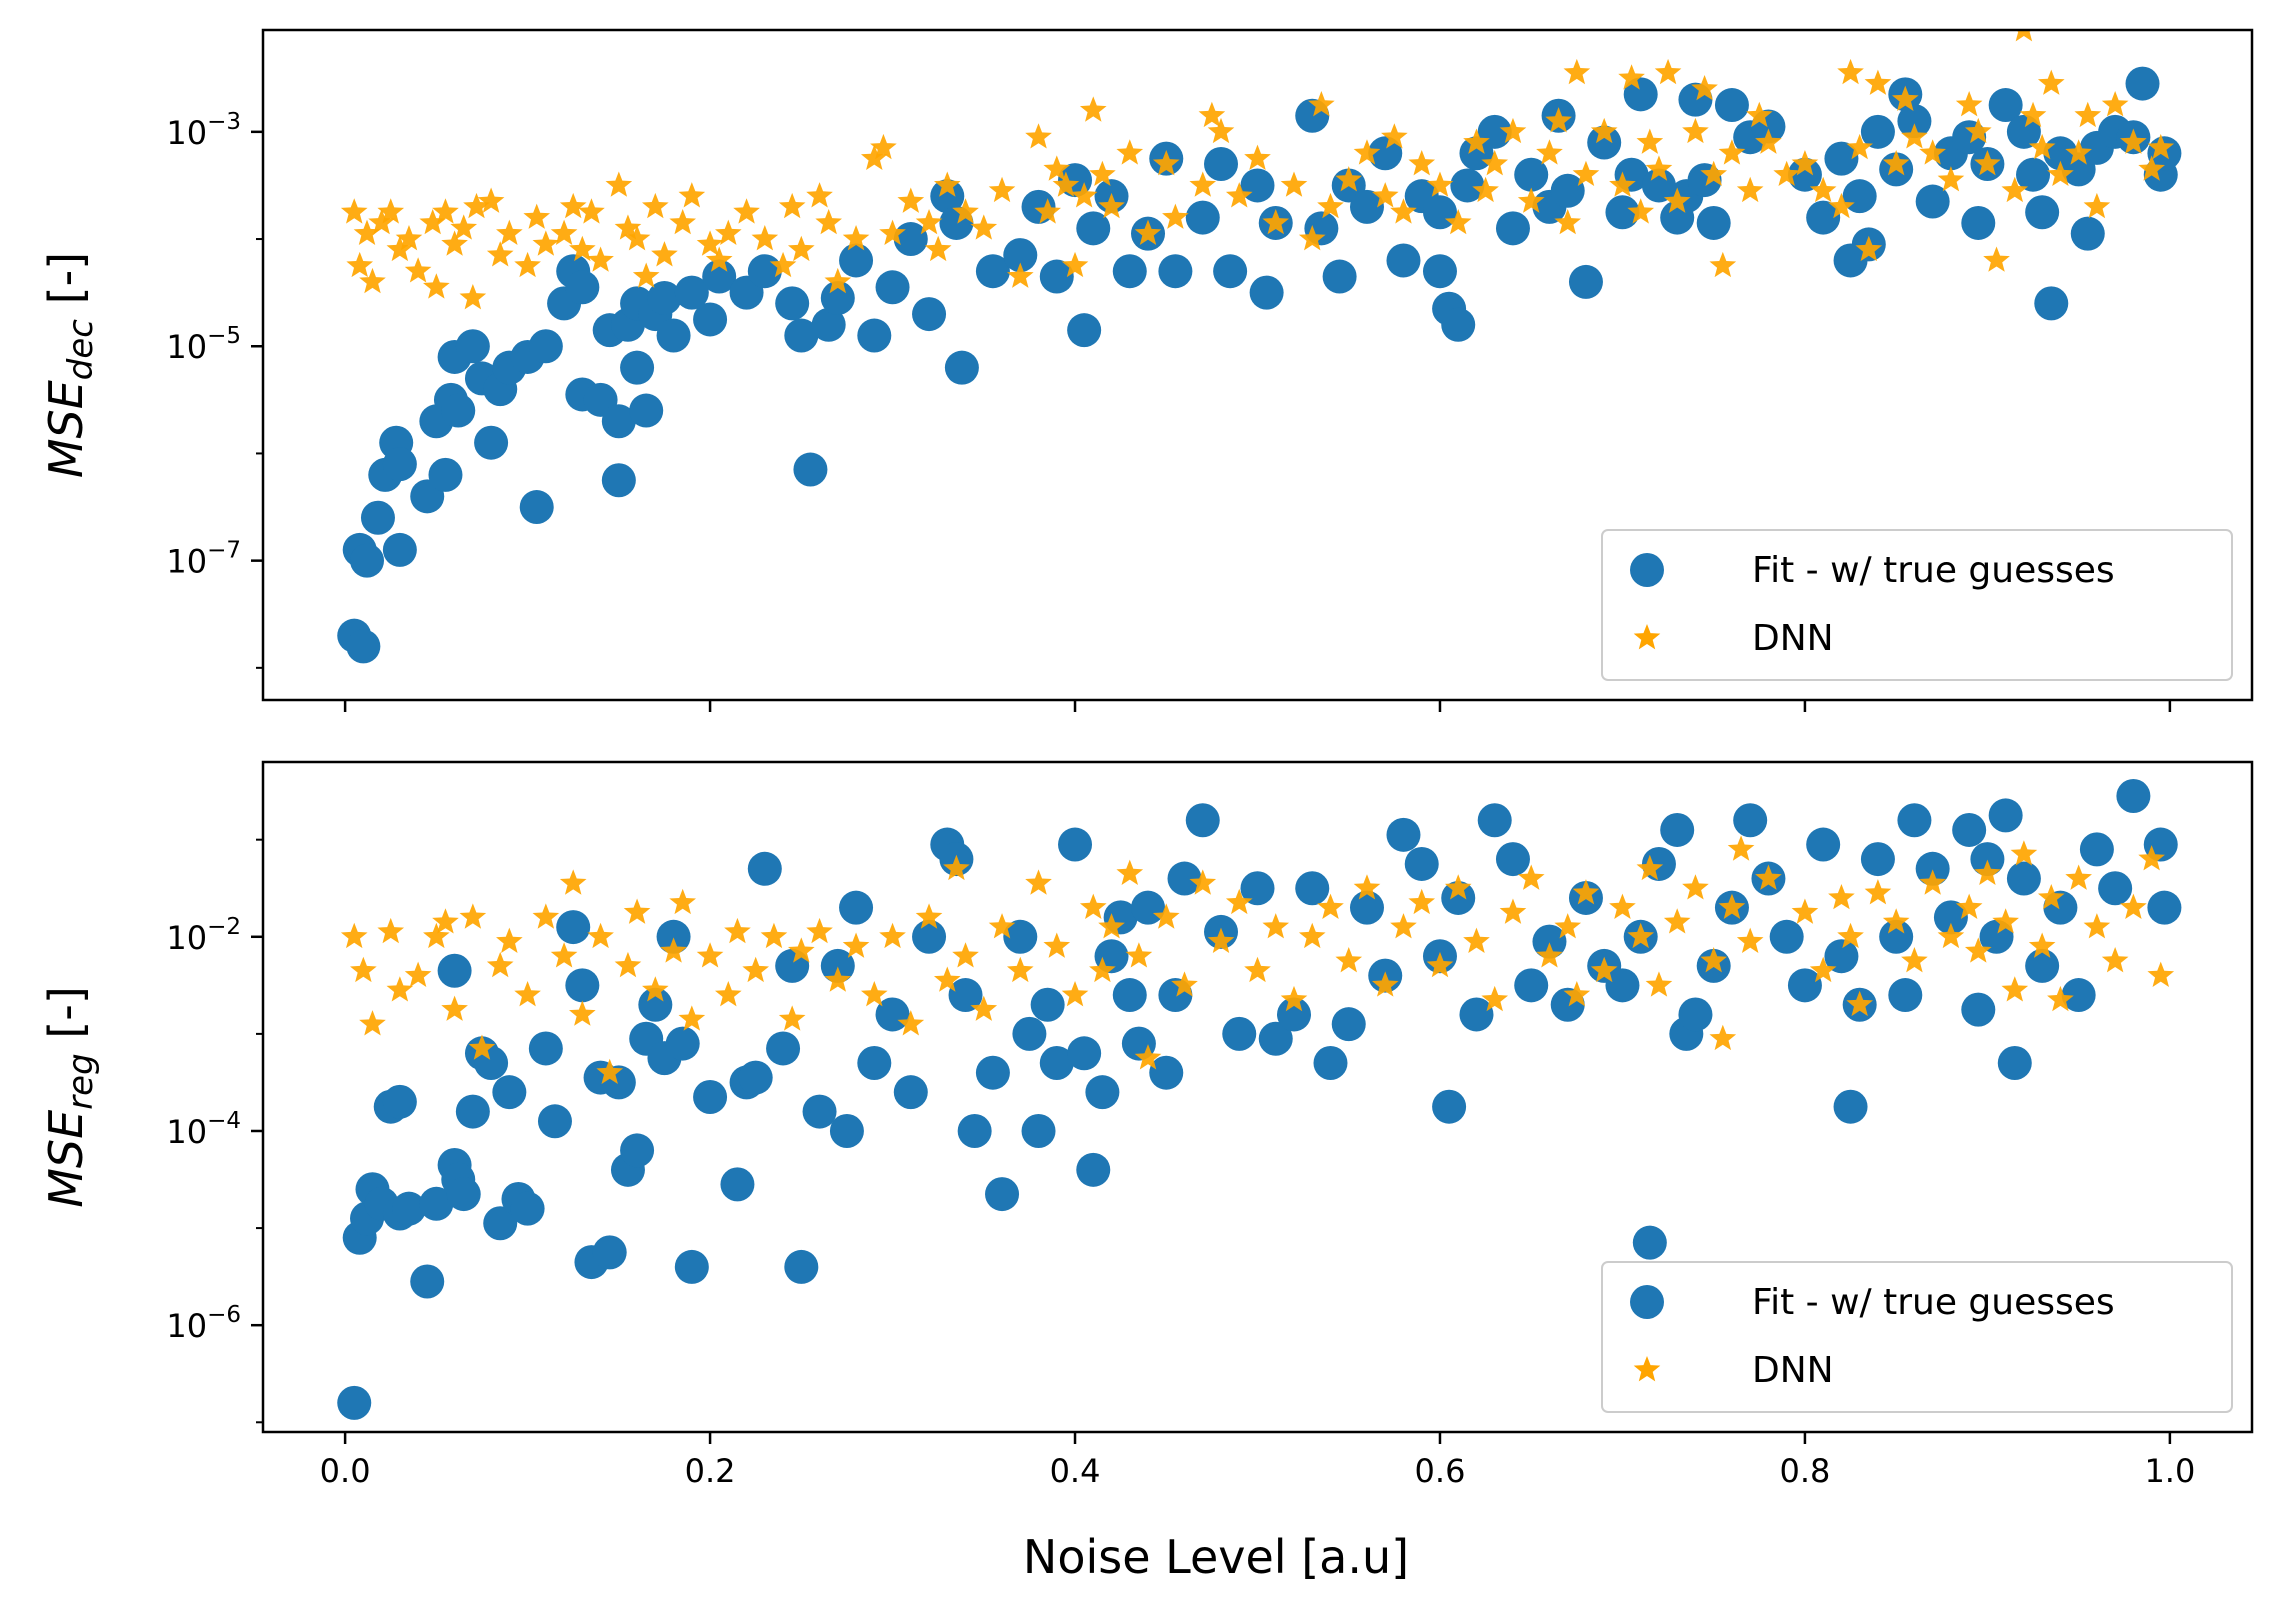 The width and height of the screenshot is (2277, 1616). Describe the element at coordinates (1917, 605) in the screenshot. I see `legend: Fit - w/ true guesses DNN` at that location.